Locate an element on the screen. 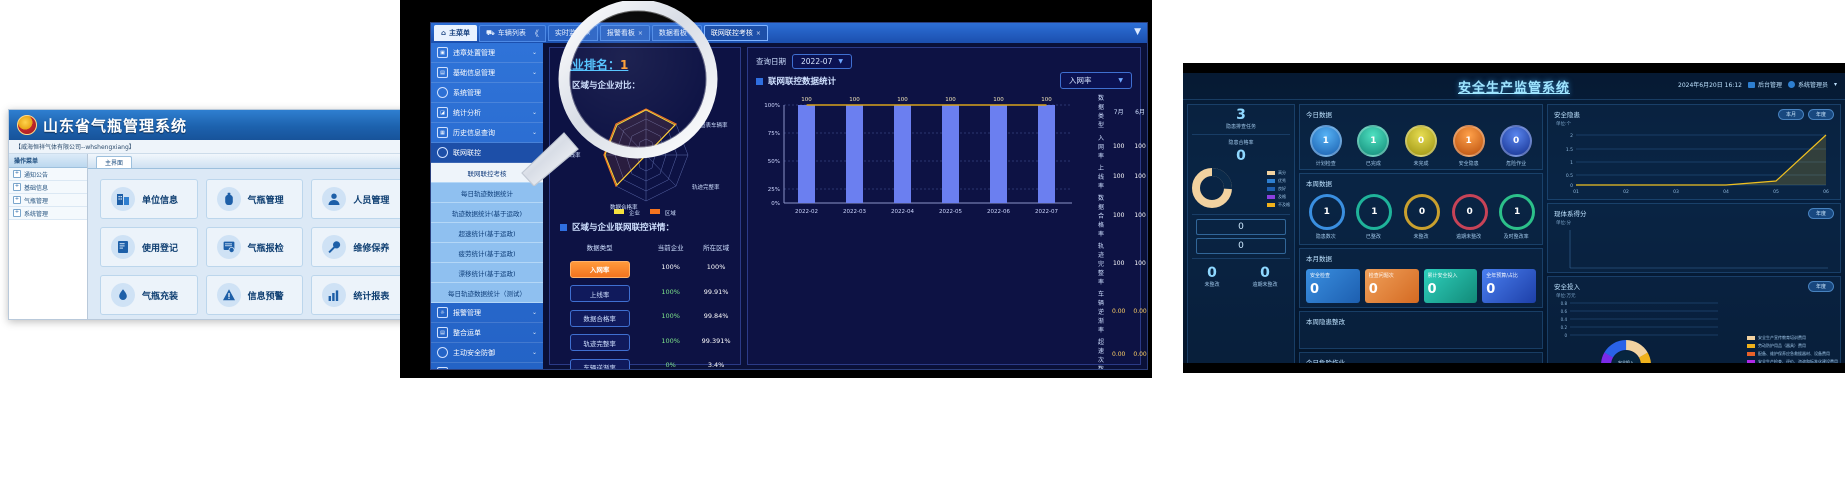  week-donut: 1 已整改 is located at coordinates (1374, 217).